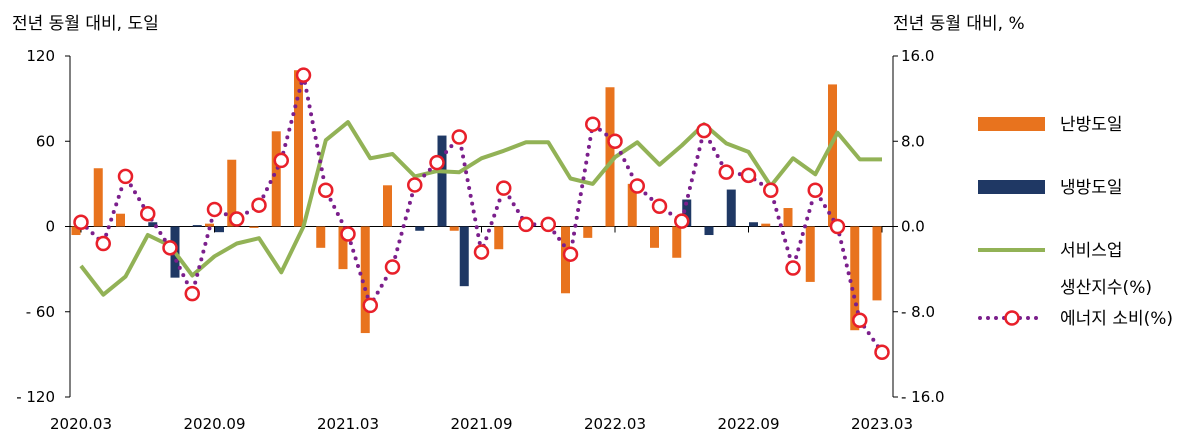 The width and height of the screenshot is (1198, 440). I want to click on right-axis-unit: 전년 동월 대비, %, so click(959, 24).